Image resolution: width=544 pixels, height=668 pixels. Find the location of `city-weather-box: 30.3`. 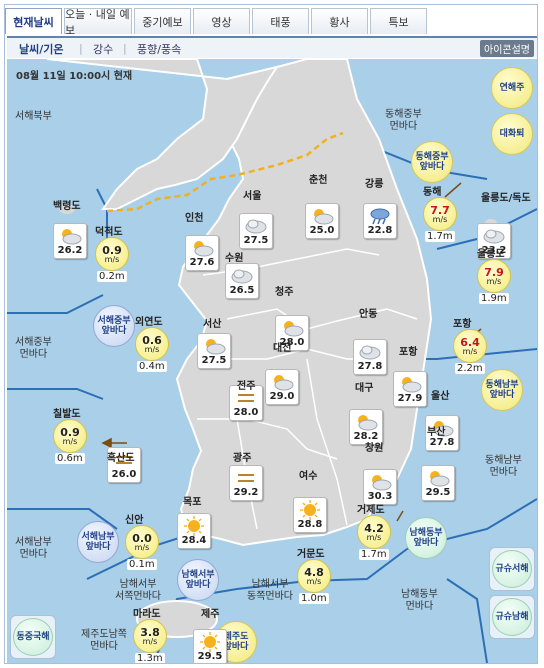

city-weather-box: 30.3 is located at coordinates (380, 487).